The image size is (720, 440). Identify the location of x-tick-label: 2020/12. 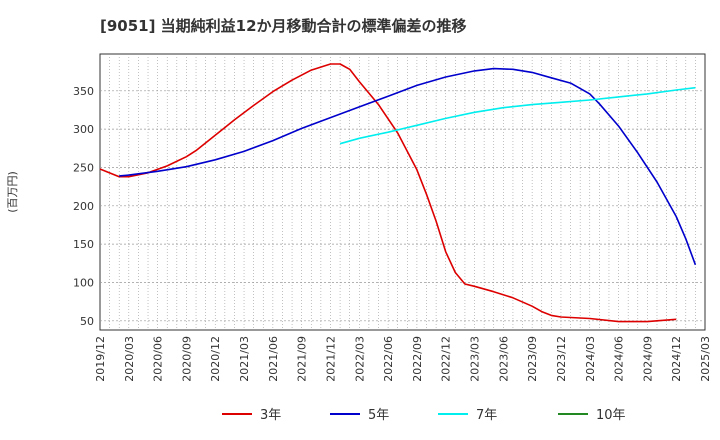
(215, 359).